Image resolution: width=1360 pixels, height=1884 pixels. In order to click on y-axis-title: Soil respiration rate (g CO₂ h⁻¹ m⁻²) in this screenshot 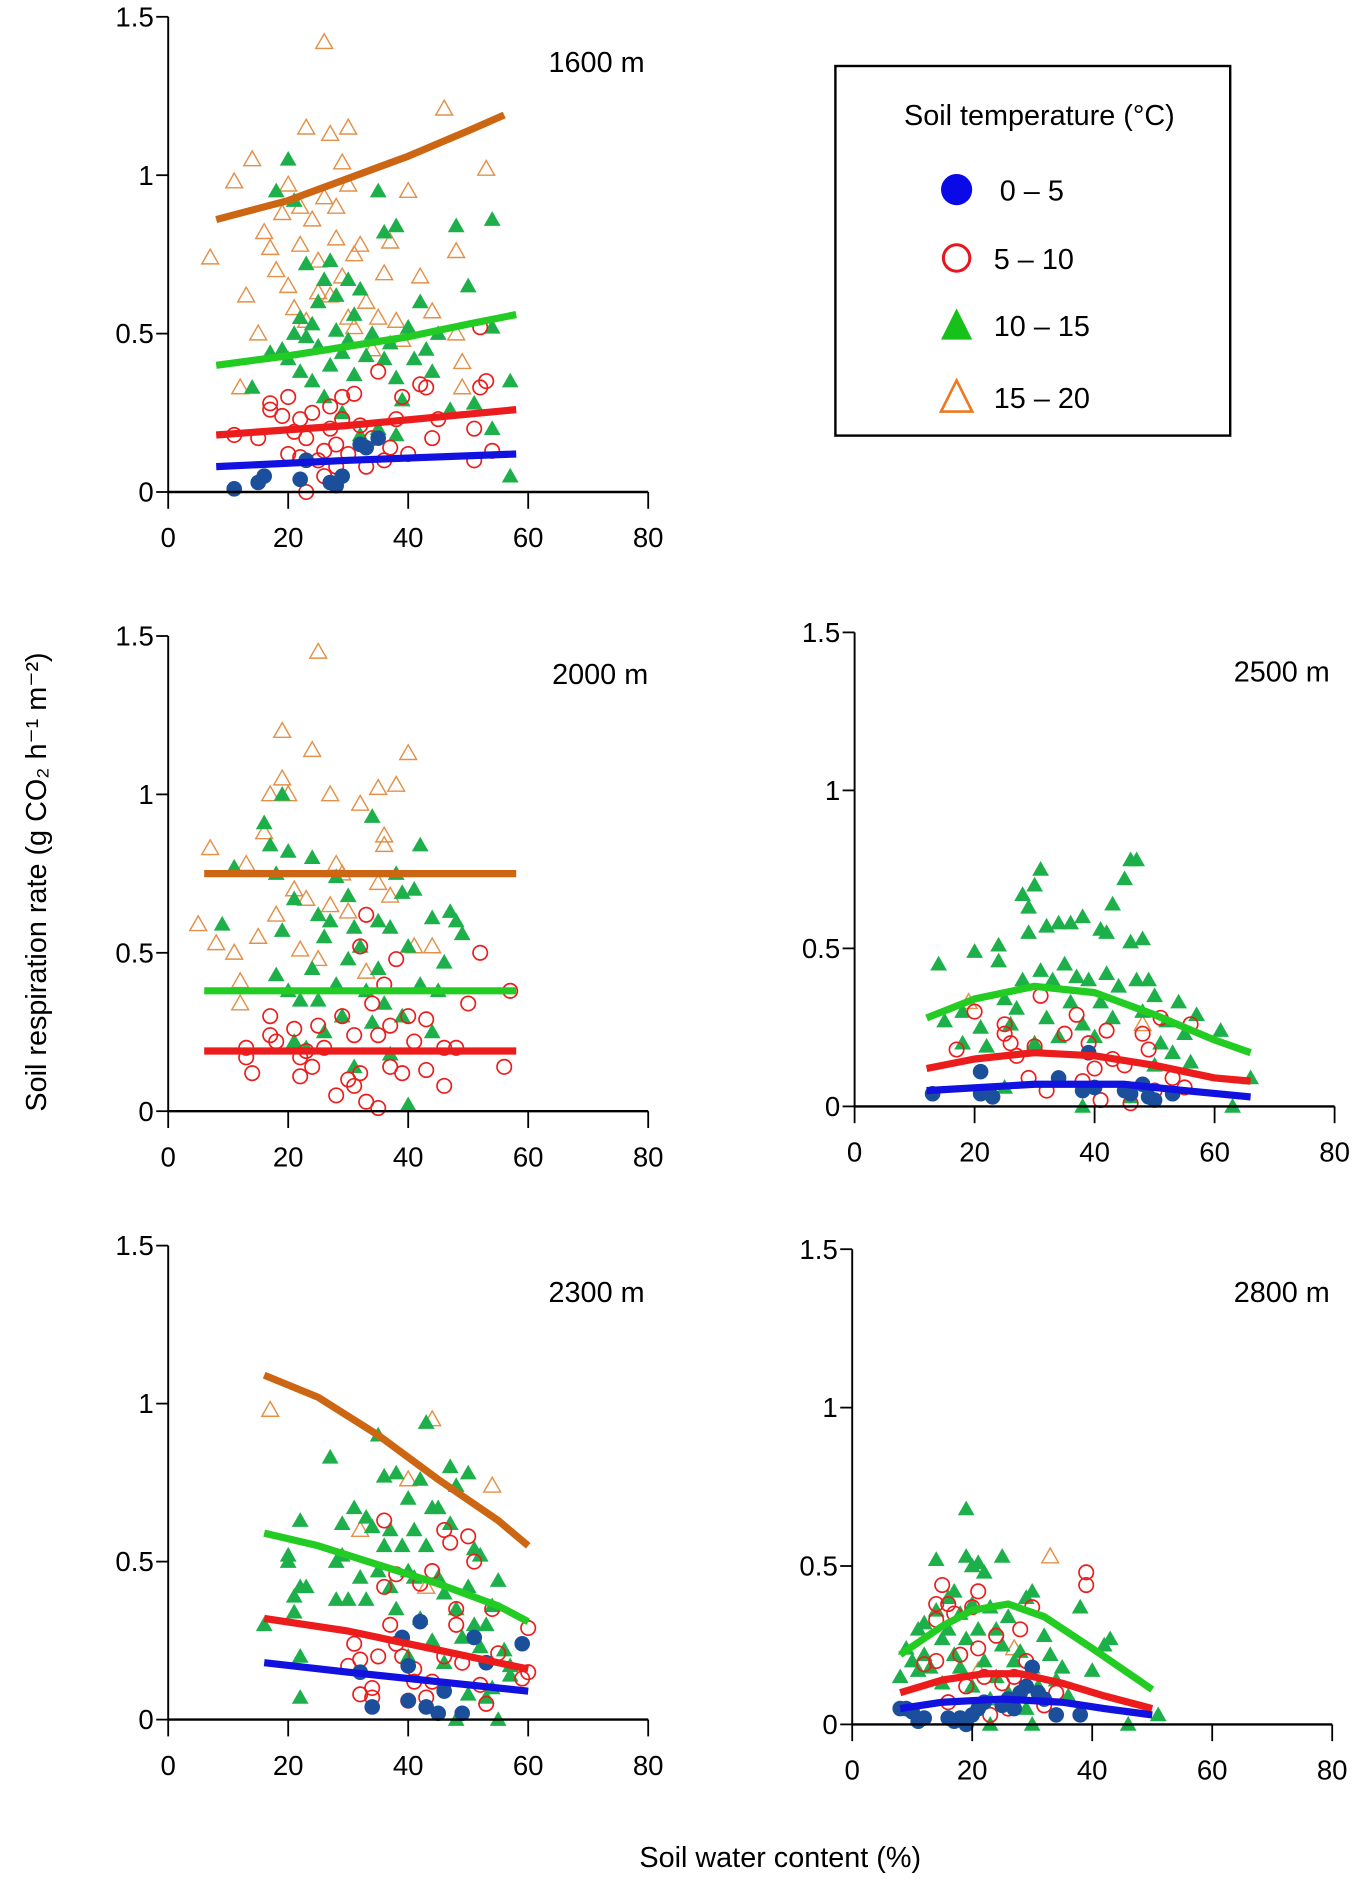, I will do `click(37, 881)`.